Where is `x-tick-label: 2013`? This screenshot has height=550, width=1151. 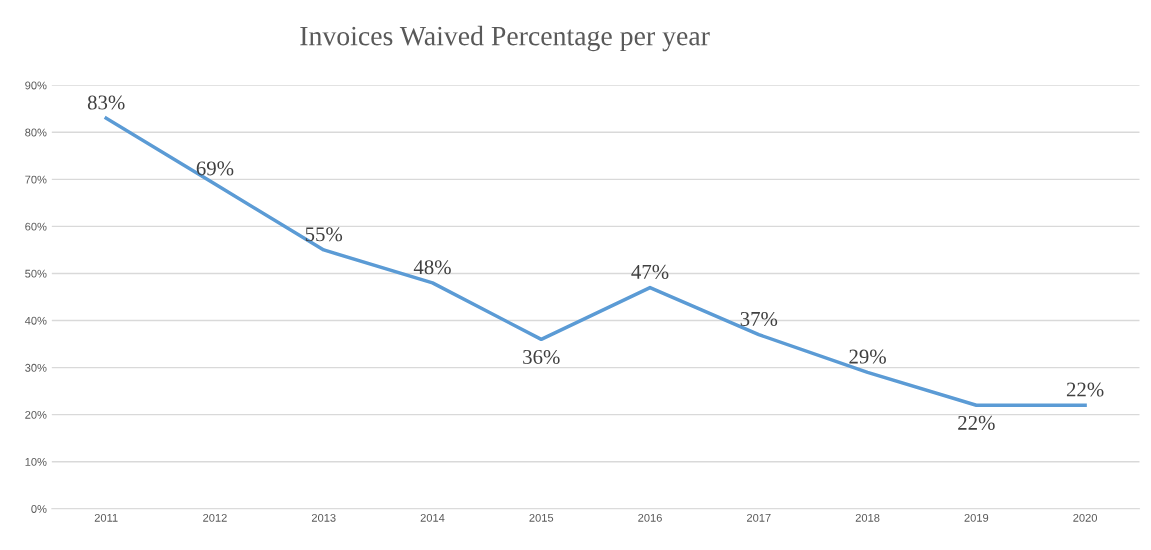 x-tick-label: 2013 is located at coordinates (323, 517).